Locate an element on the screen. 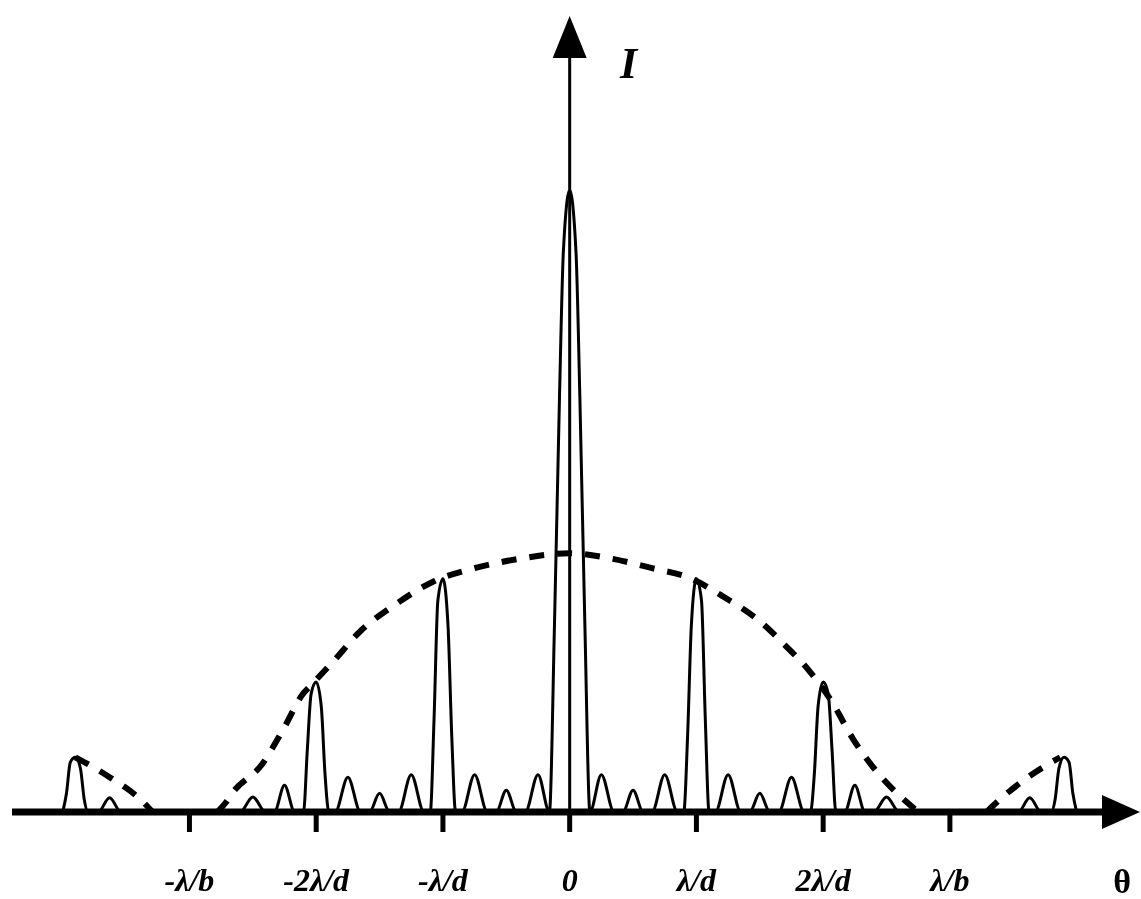  x-tick-label: -λ/d is located at coordinates (443, 880).